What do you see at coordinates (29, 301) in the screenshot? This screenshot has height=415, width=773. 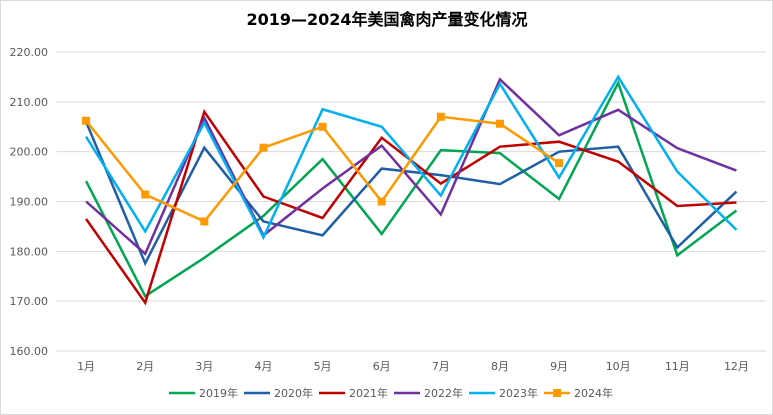 I see `y-tick-label: 170.00` at bounding box center [29, 301].